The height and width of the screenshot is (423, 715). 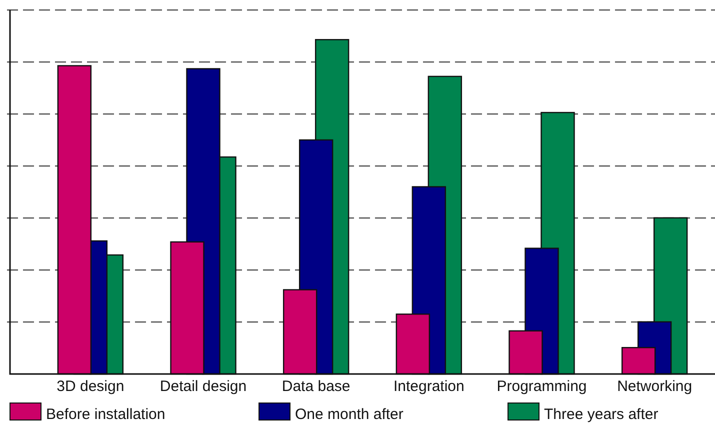 I want to click on legend-label: Before installation, so click(x=106, y=414).